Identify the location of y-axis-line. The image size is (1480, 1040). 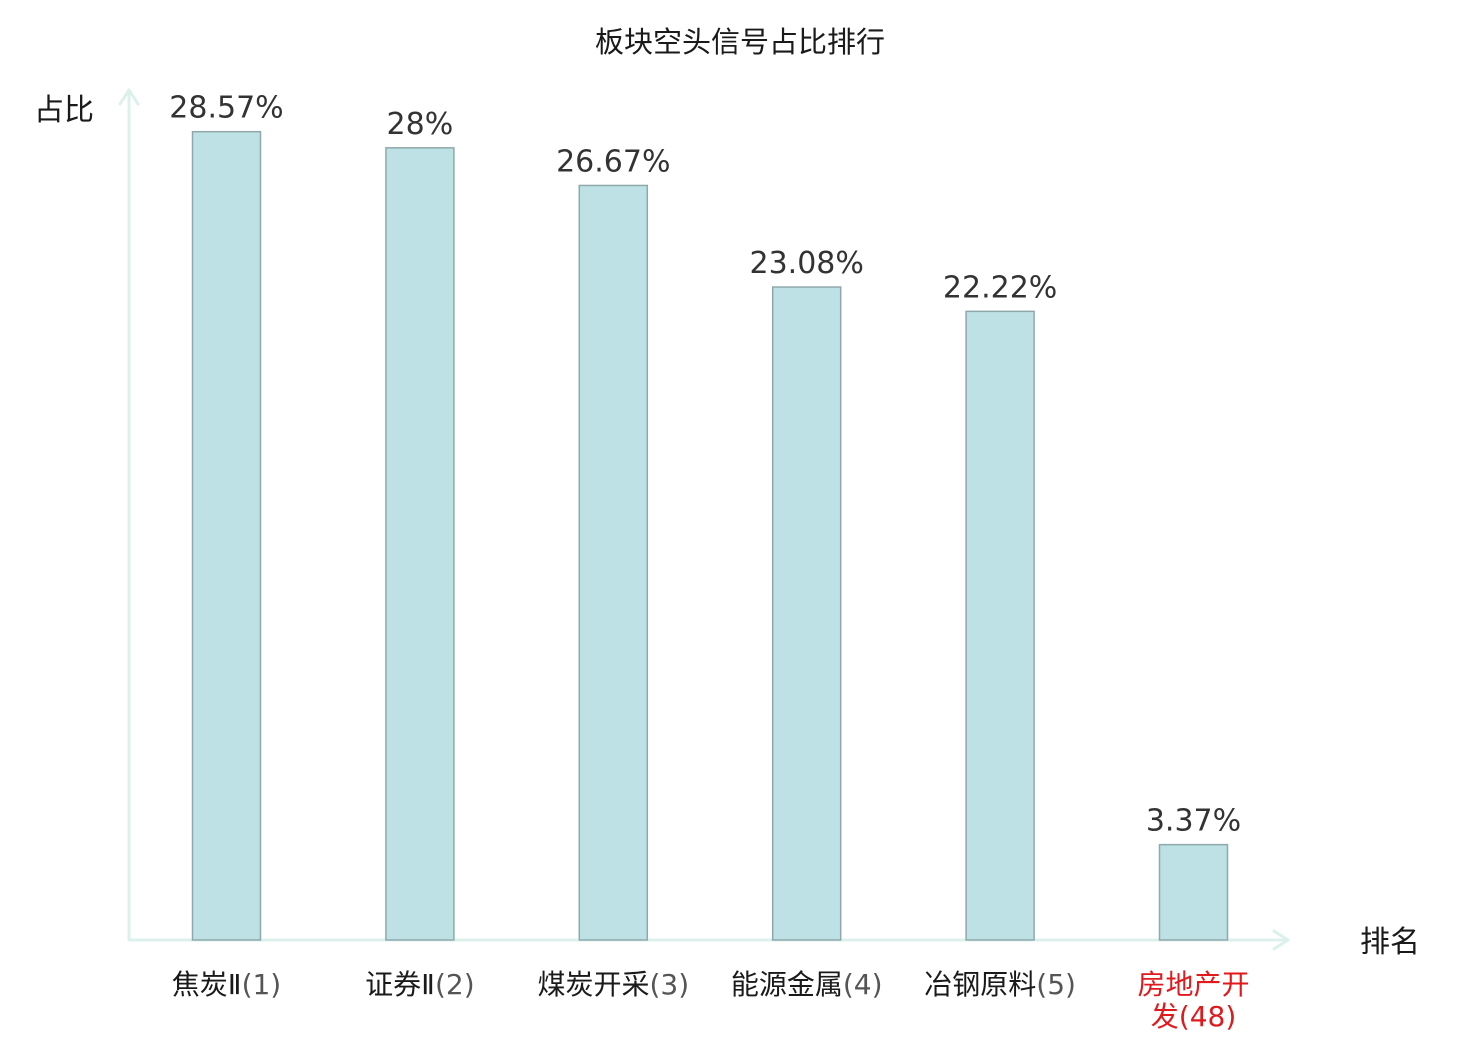
(129, 515).